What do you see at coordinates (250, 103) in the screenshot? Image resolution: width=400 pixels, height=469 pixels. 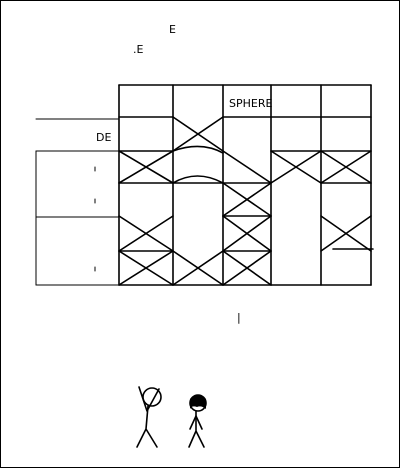 I see `sphere-label: SPHERE` at bounding box center [250, 103].